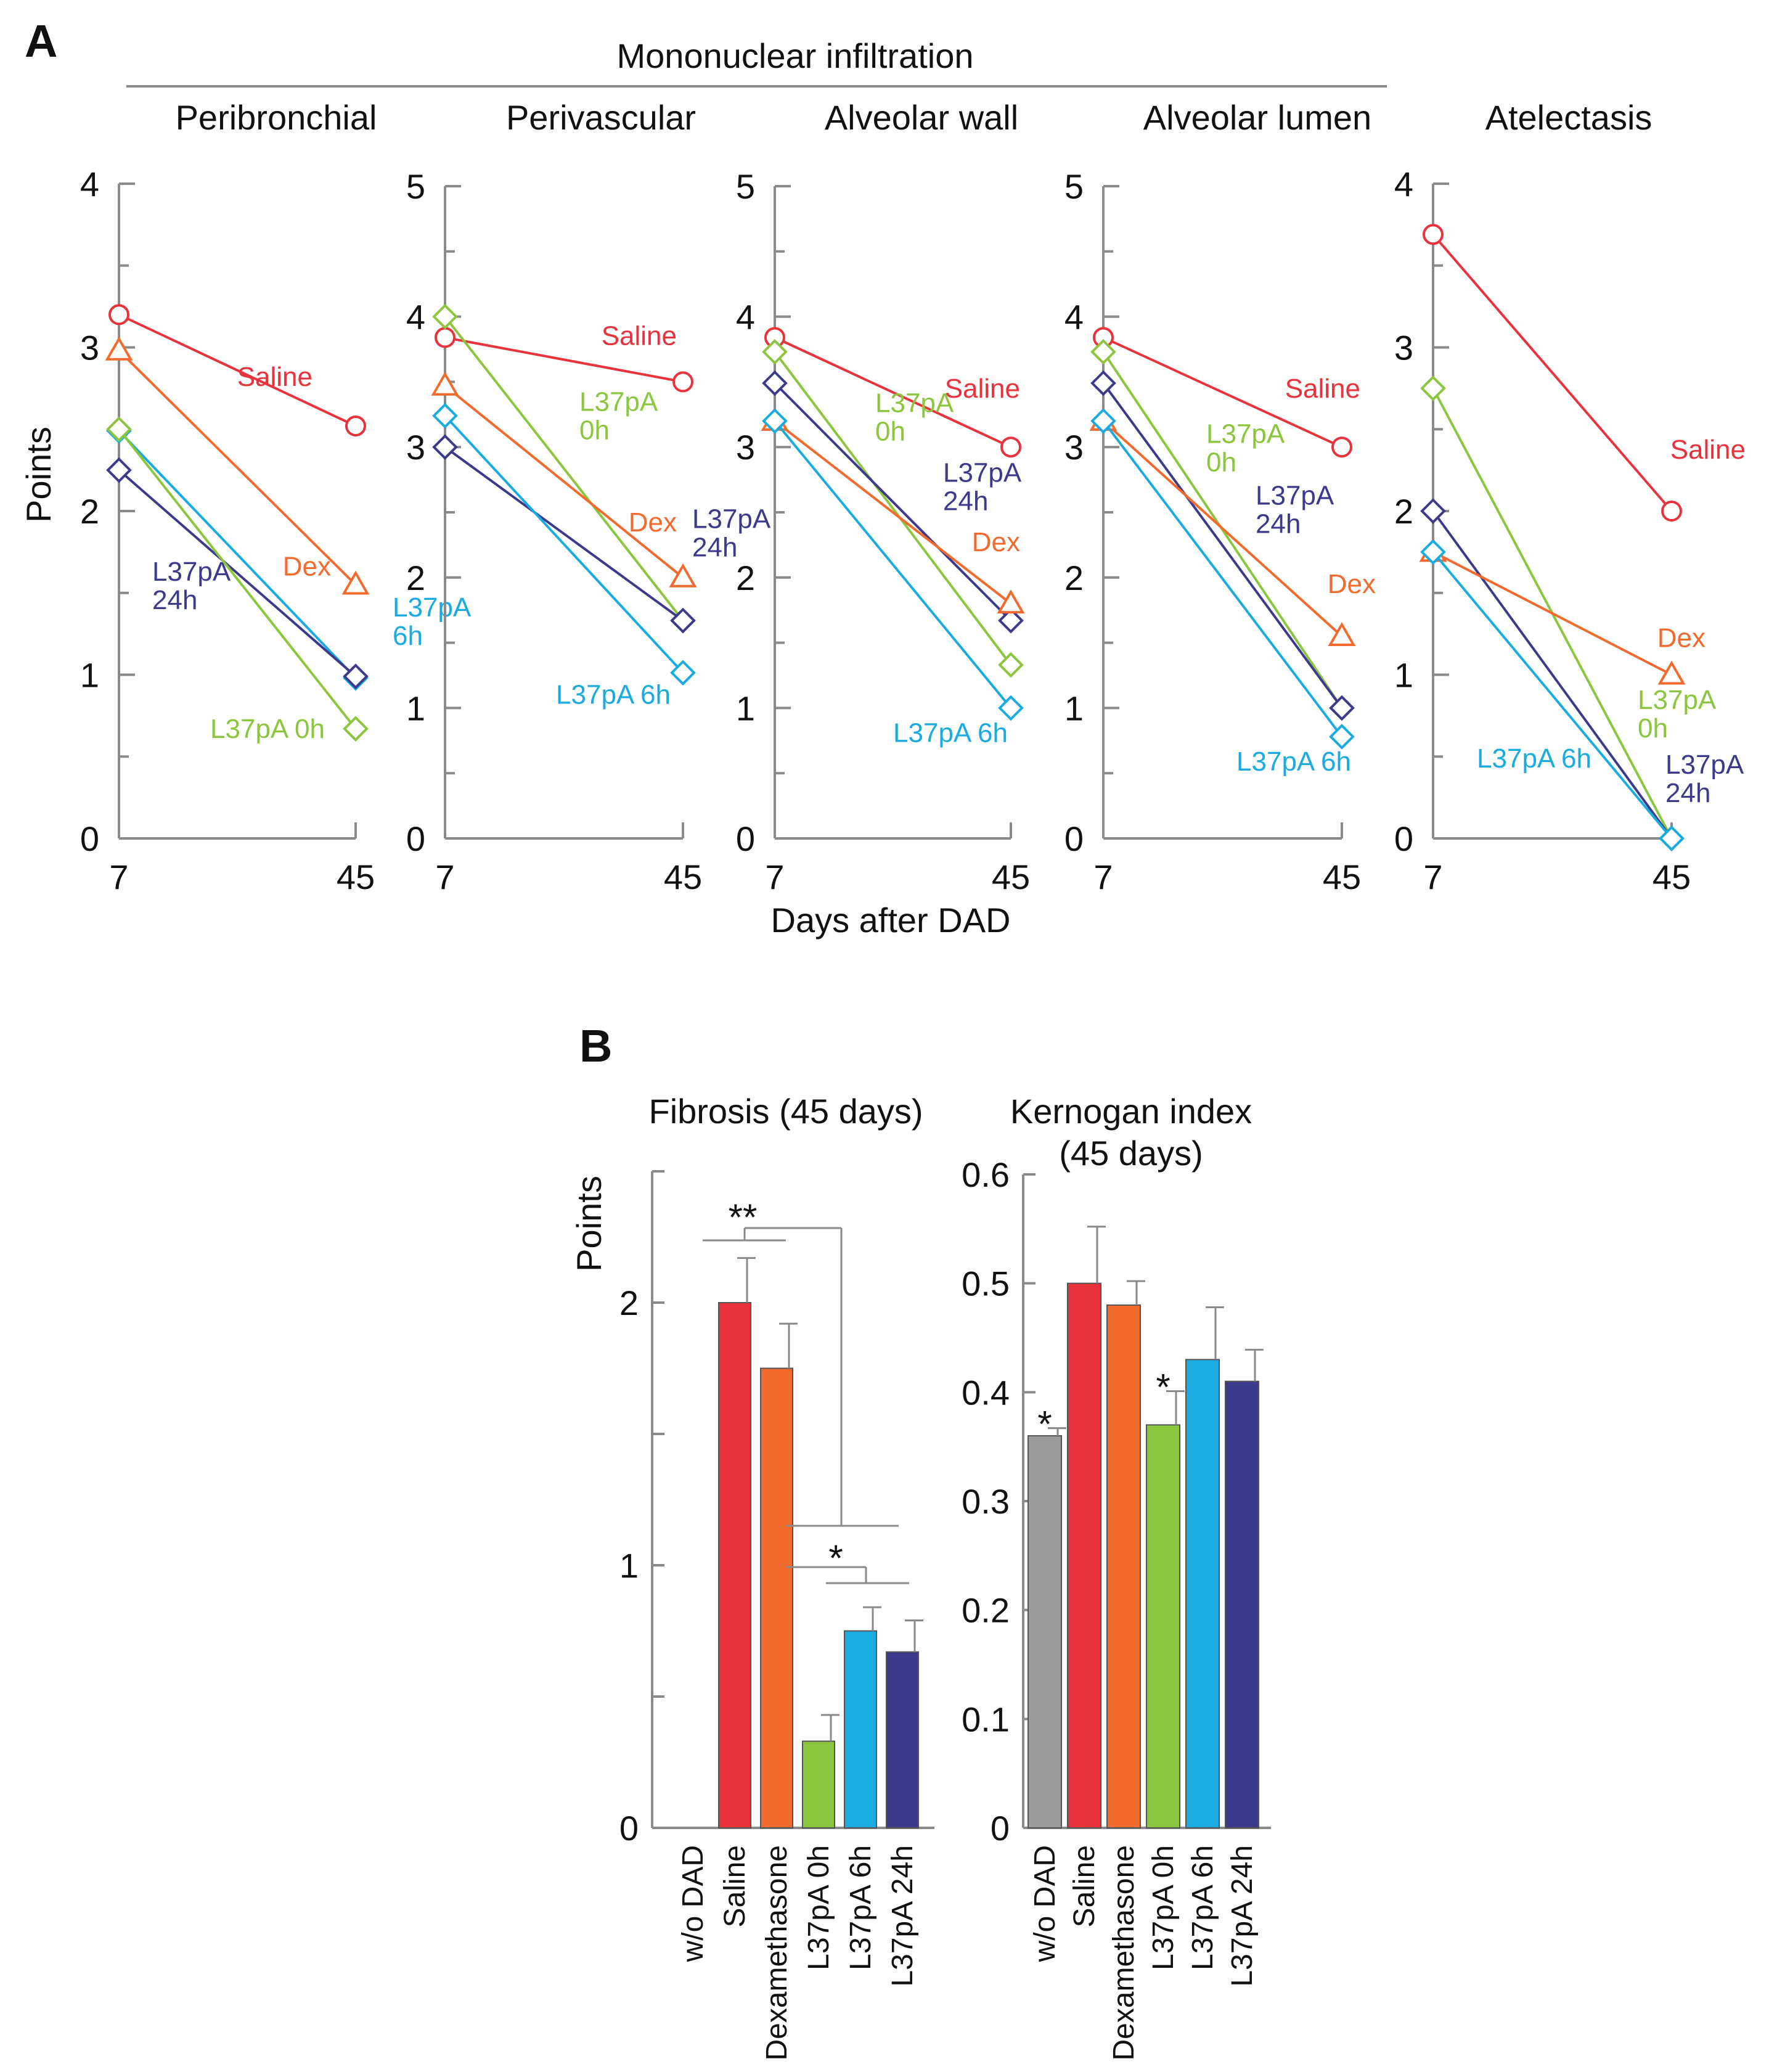 This screenshot has width=1769, height=2072. I want to click on series-label-saline: Saline, so click(1708, 450).